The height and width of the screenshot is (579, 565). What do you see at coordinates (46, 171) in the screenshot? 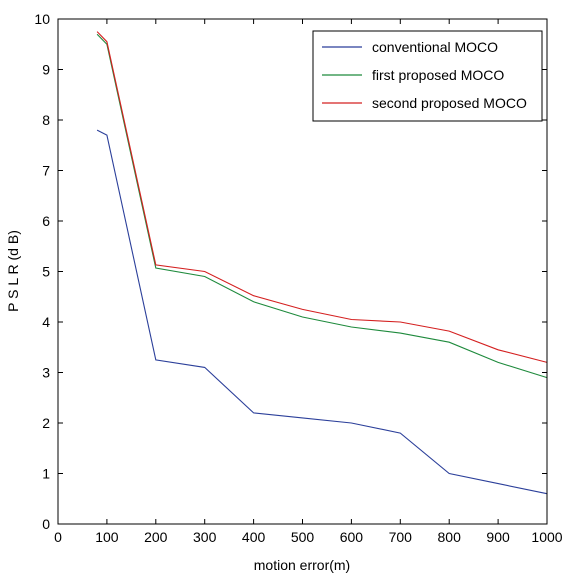
I see `y-tick-label: 7` at bounding box center [46, 171].